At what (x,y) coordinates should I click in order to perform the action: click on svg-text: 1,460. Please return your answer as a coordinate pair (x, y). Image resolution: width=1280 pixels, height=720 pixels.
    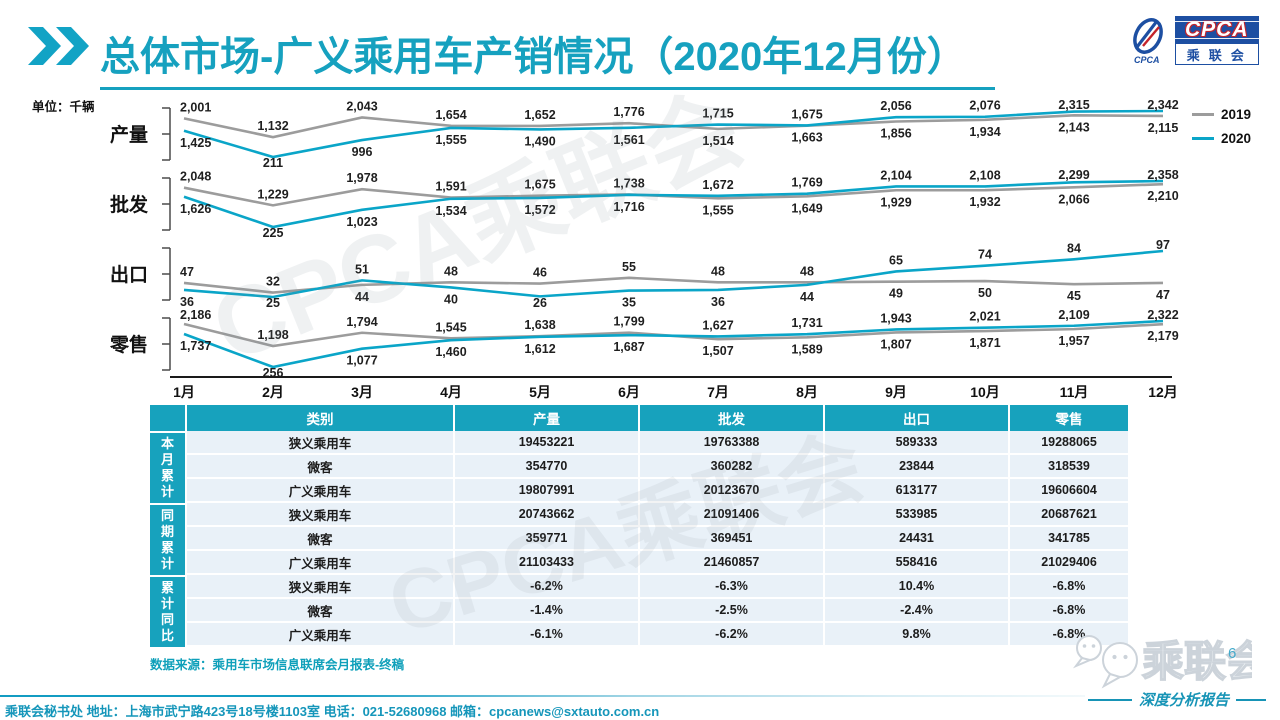
    Looking at the image, I should click on (450, 352).